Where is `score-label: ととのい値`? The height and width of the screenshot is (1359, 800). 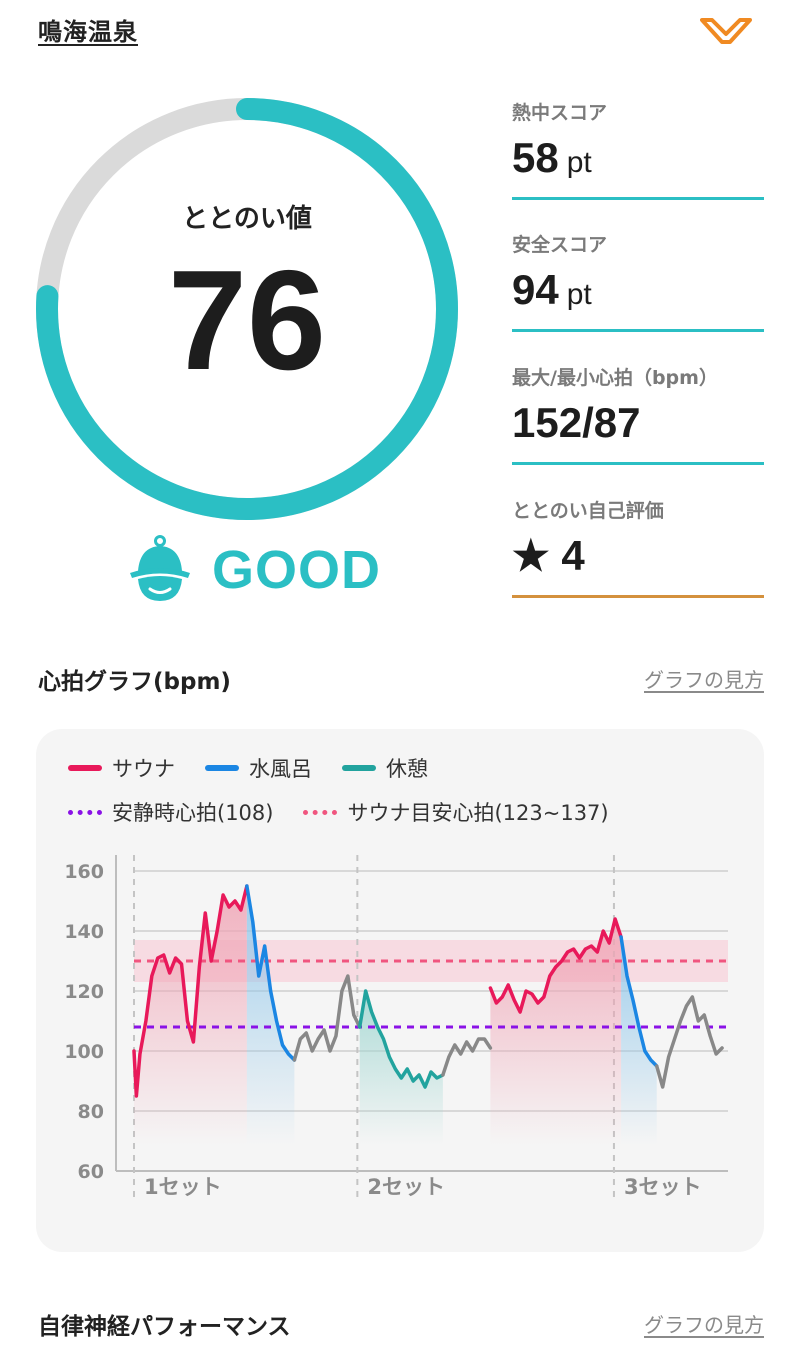 score-label: ととのい値 is located at coordinates (247, 219).